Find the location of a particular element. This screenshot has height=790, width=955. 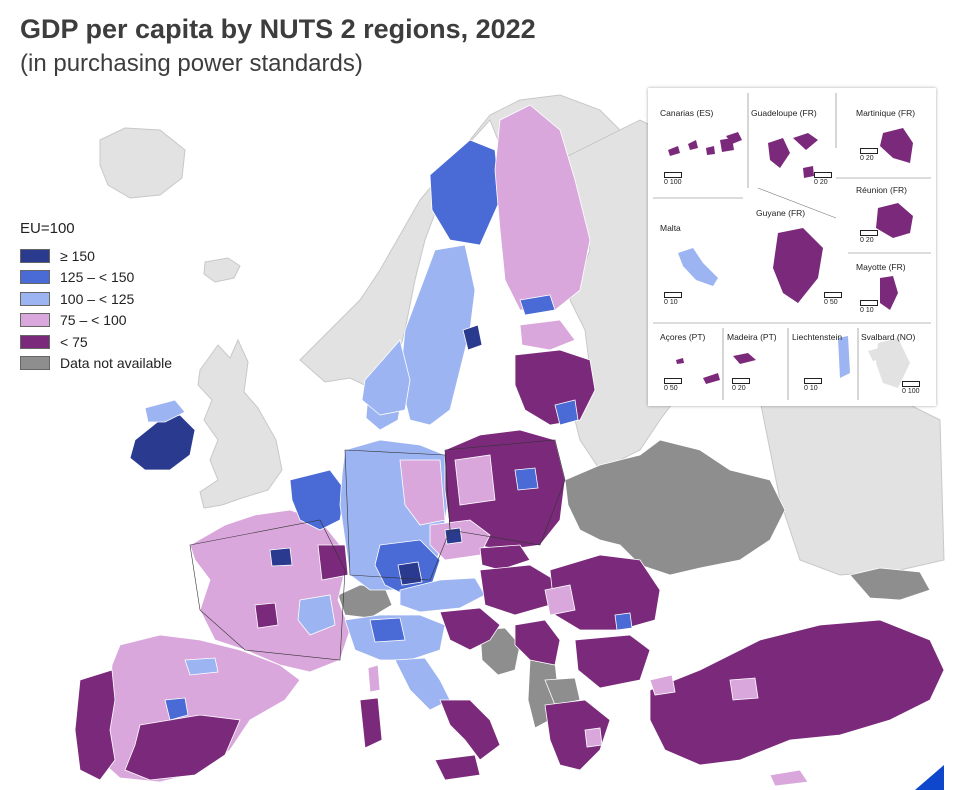

inset-label: Guadeloupe (FR) is located at coordinates (784, 113).